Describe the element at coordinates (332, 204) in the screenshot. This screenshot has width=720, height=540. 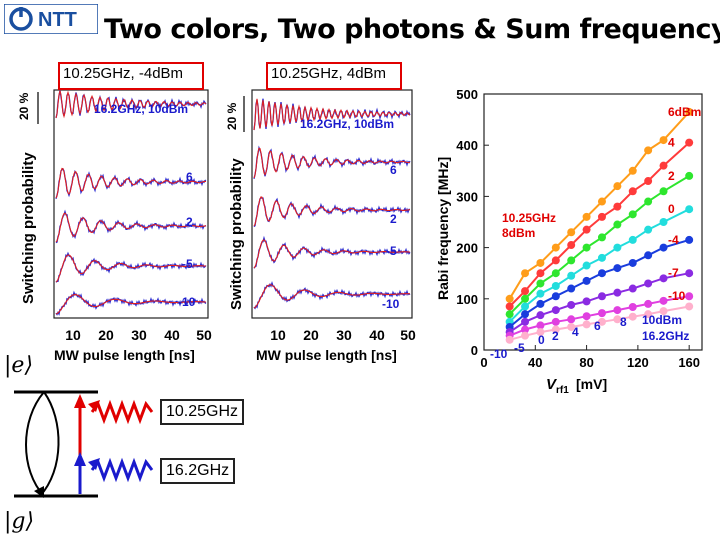
I see `right-traces` at that location.